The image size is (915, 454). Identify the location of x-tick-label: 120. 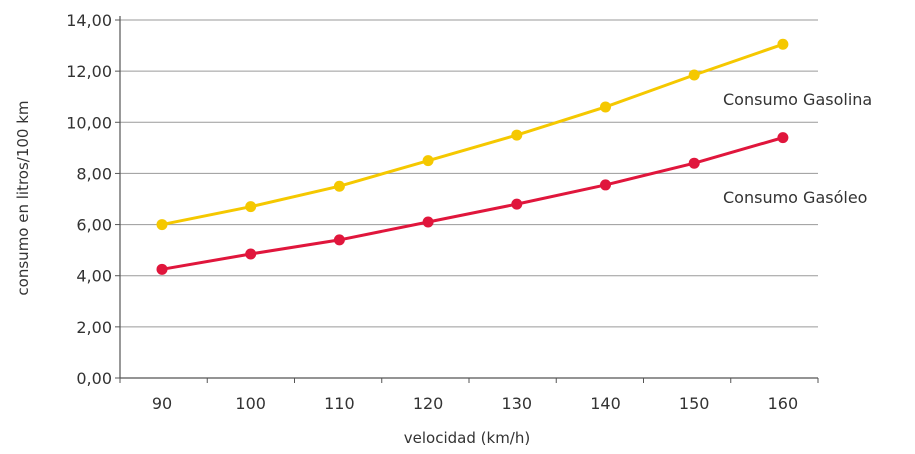
(428, 403).